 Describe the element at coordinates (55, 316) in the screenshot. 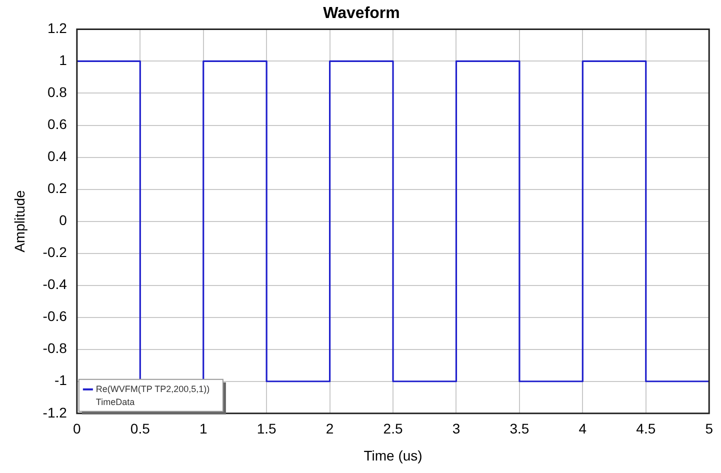

I see `y-tick-label: -0.6` at that location.